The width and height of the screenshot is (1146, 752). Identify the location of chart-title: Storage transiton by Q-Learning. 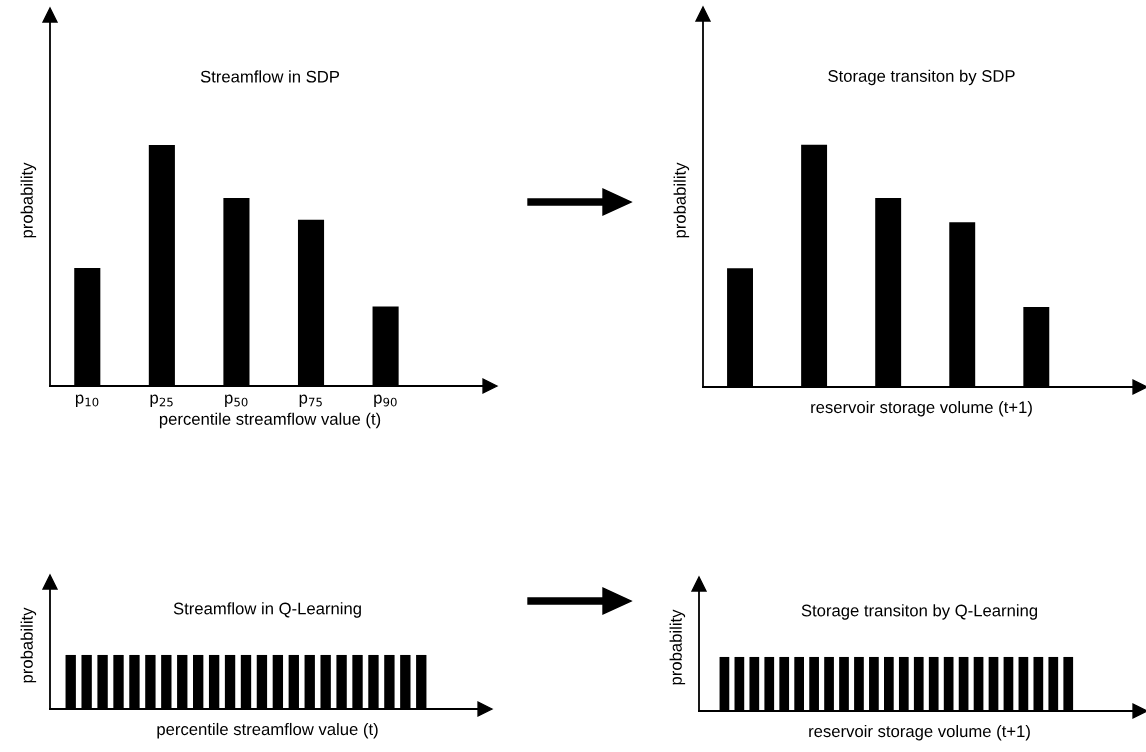
(919, 612).